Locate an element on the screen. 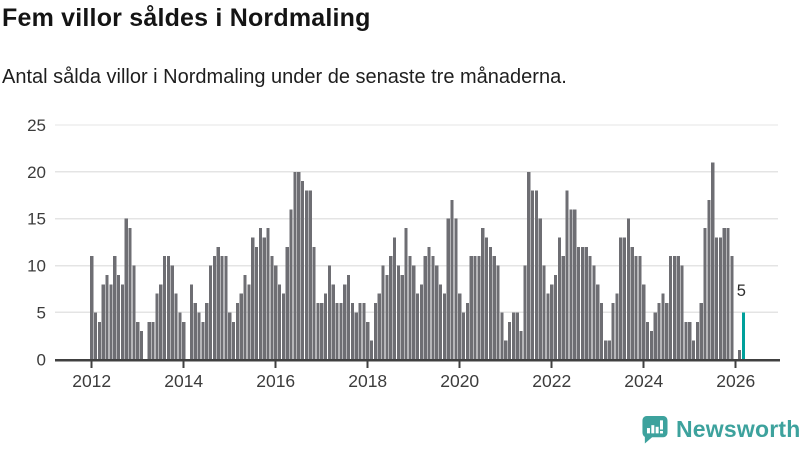 The width and height of the screenshot is (800, 450). footer-brand: Newsworthy is located at coordinates (720, 429).